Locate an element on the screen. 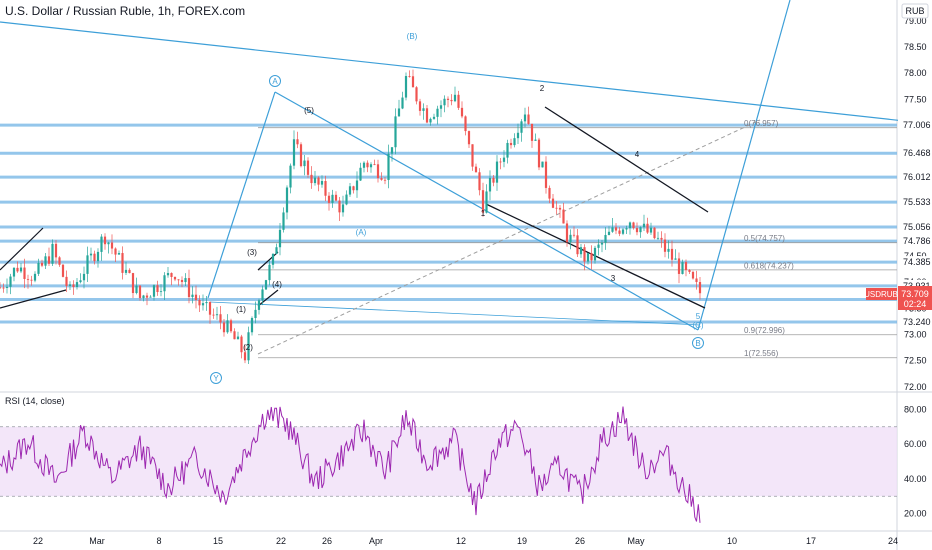 This screenshot has height=550, width=932. early-channel-line is located at coordinates (33, 299).